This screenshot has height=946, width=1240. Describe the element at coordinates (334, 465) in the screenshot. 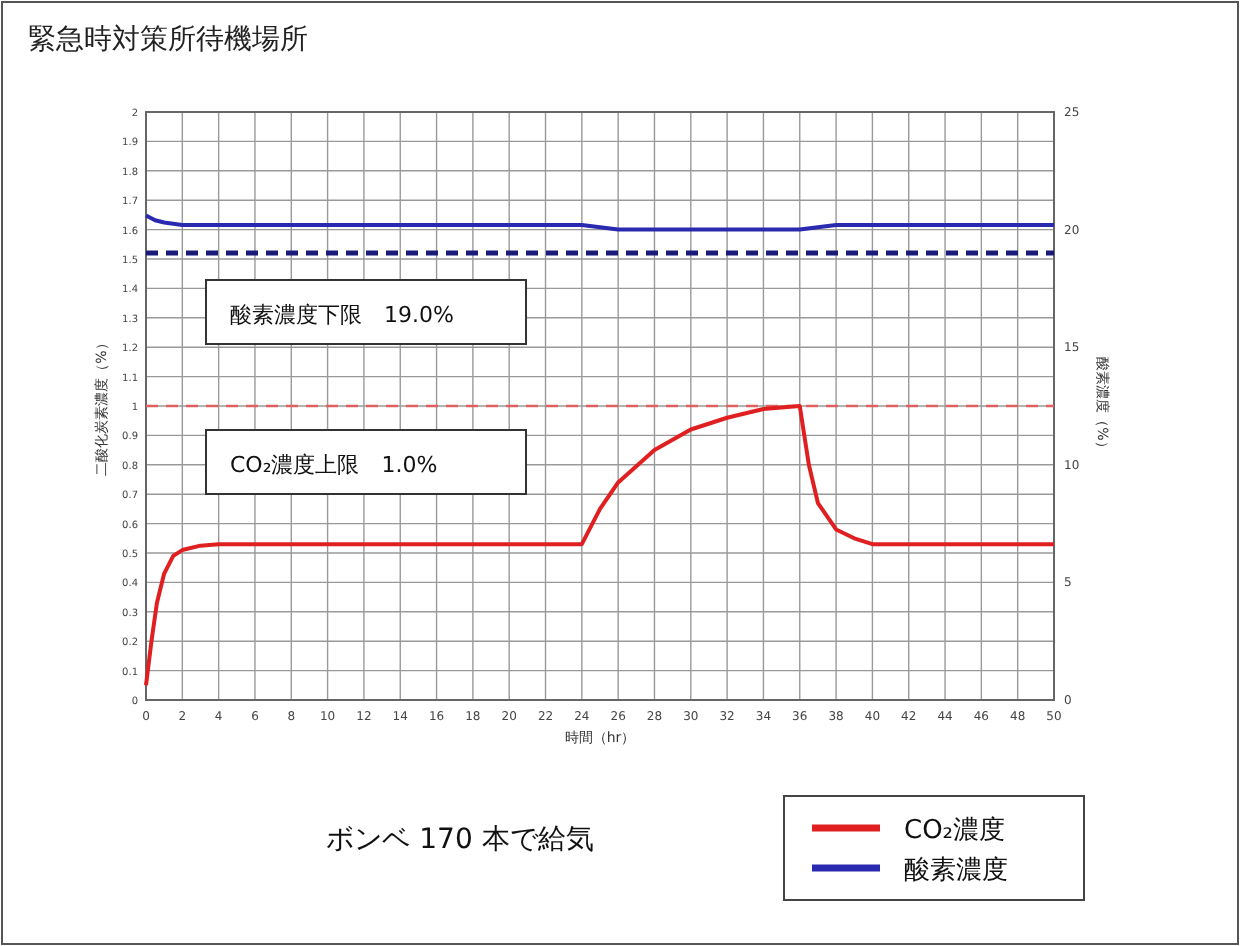

I see `ref-line-label: CO₂濃度上限 1.0%` at that location.